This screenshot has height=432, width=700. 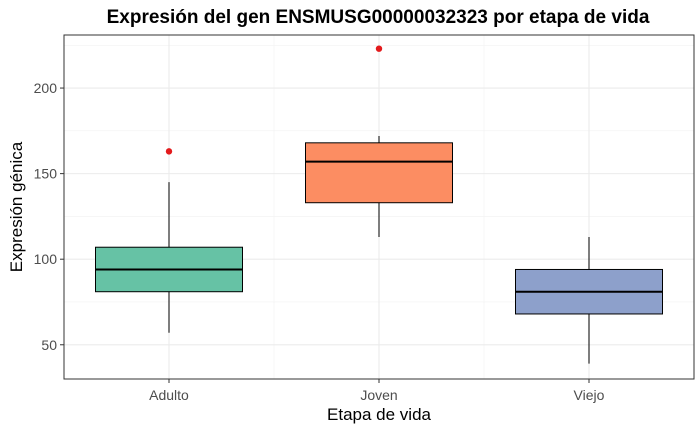 I want to click on box-body, so click(x=379, y=173).